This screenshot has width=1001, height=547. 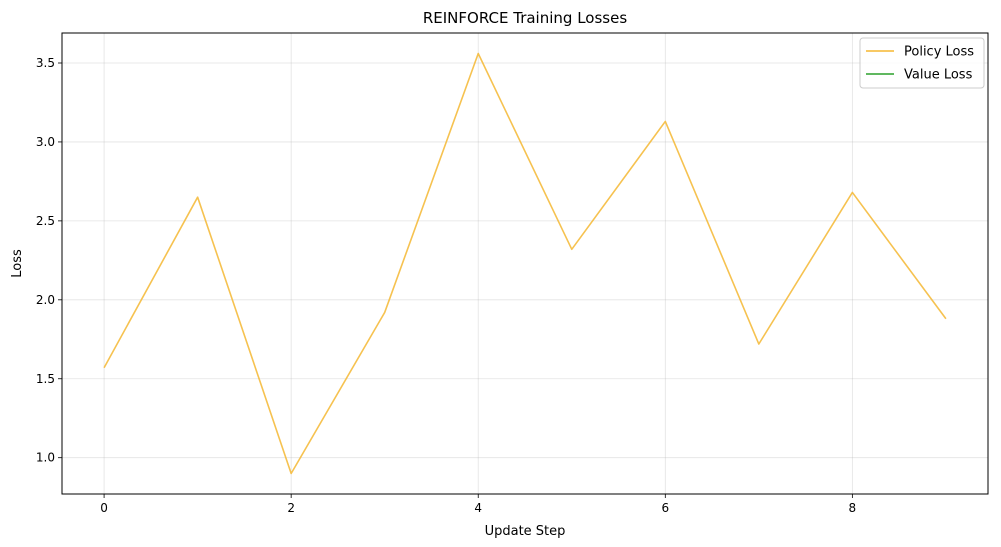 I want to click on x-axis-ticks: 0 2 4 6 8, so click(x=478, y=504).